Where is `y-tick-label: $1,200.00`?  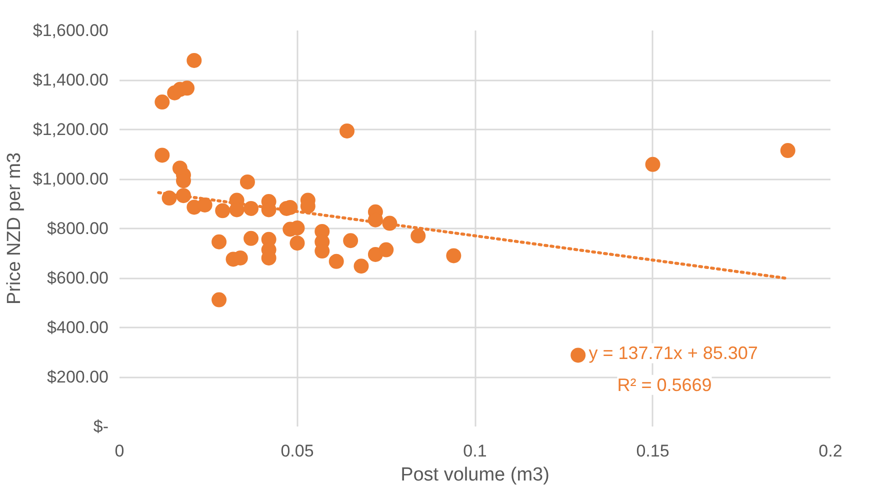
y-tick-label: $1,200.00 is located at coordinates (70, 129).